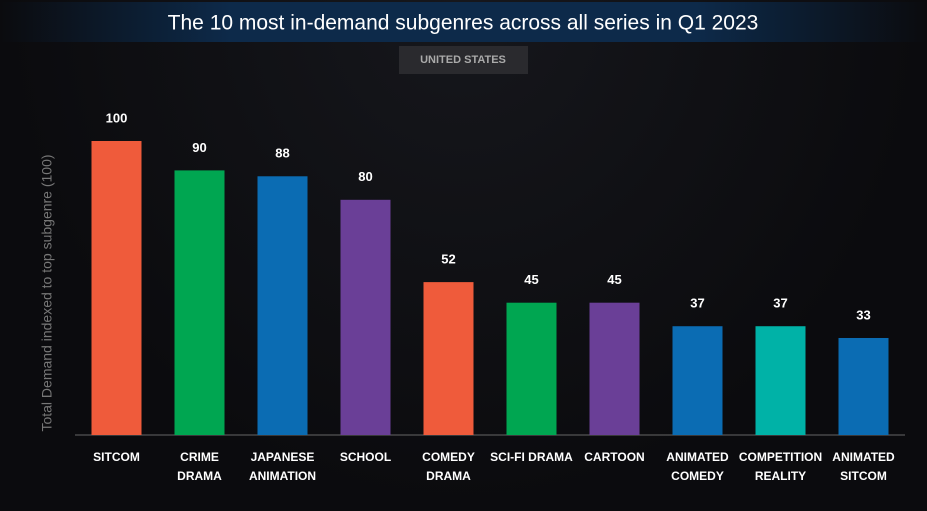 The image size is (927, 511). I want to click on x-tick-label: SITCOM, so click(116, 457).